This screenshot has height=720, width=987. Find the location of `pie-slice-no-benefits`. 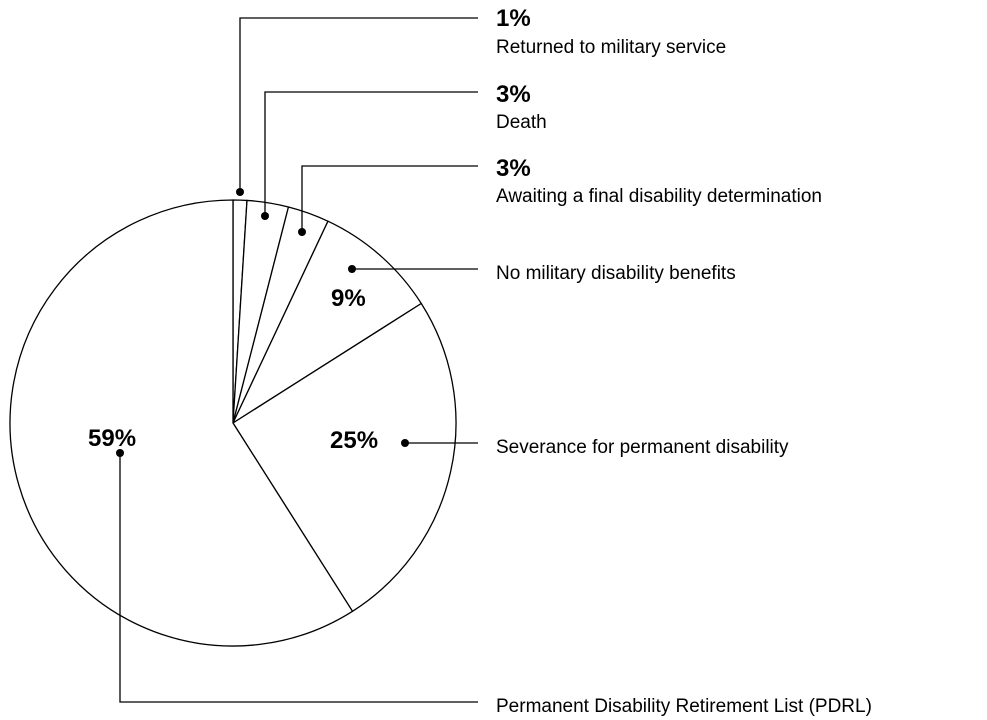

pie-slice-no-benefits is located at coordinates (327, 322).